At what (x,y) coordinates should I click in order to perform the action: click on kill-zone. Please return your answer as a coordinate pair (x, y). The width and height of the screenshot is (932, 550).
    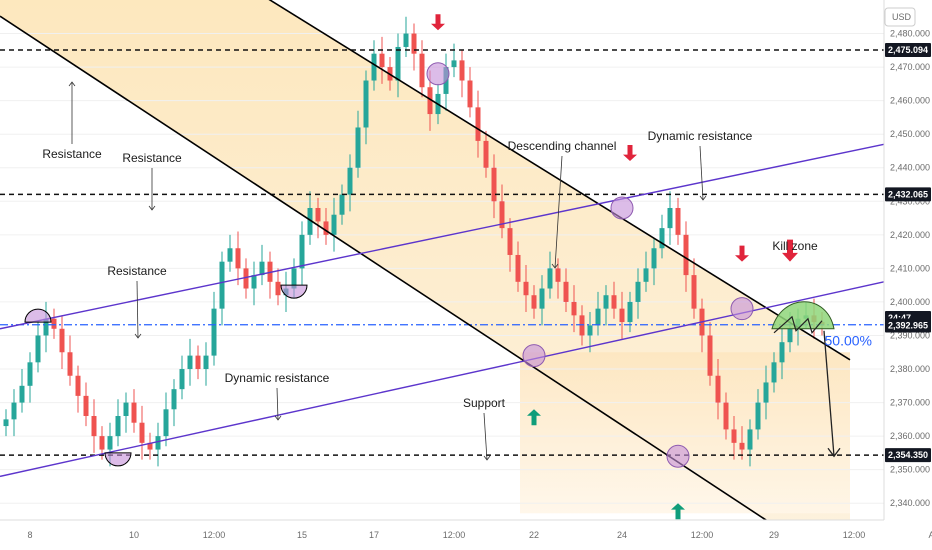
    Looking at the image, I should click on (803, 315).